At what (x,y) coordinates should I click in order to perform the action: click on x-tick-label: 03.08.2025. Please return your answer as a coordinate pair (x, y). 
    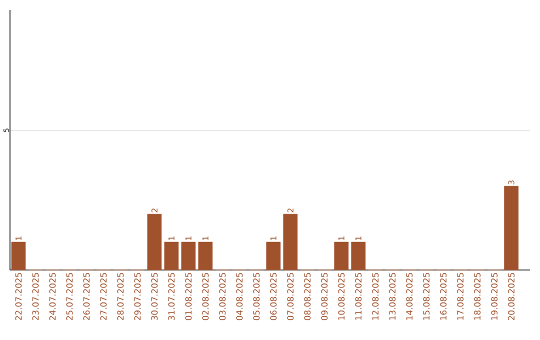
    Looking at the image, I should click on (222, 296).